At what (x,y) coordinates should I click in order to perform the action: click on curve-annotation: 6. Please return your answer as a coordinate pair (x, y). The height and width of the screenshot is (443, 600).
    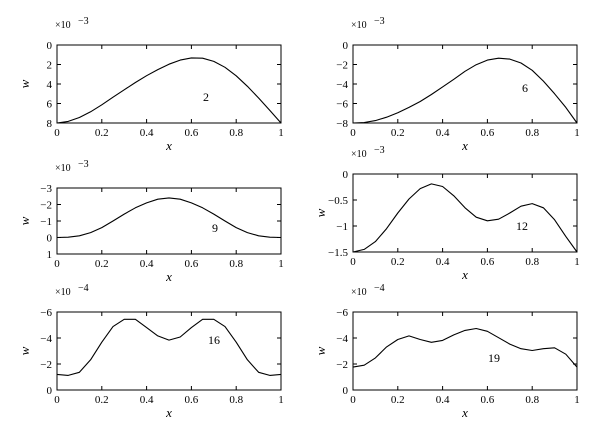
    Looking at the image, I should click on (525, 88).